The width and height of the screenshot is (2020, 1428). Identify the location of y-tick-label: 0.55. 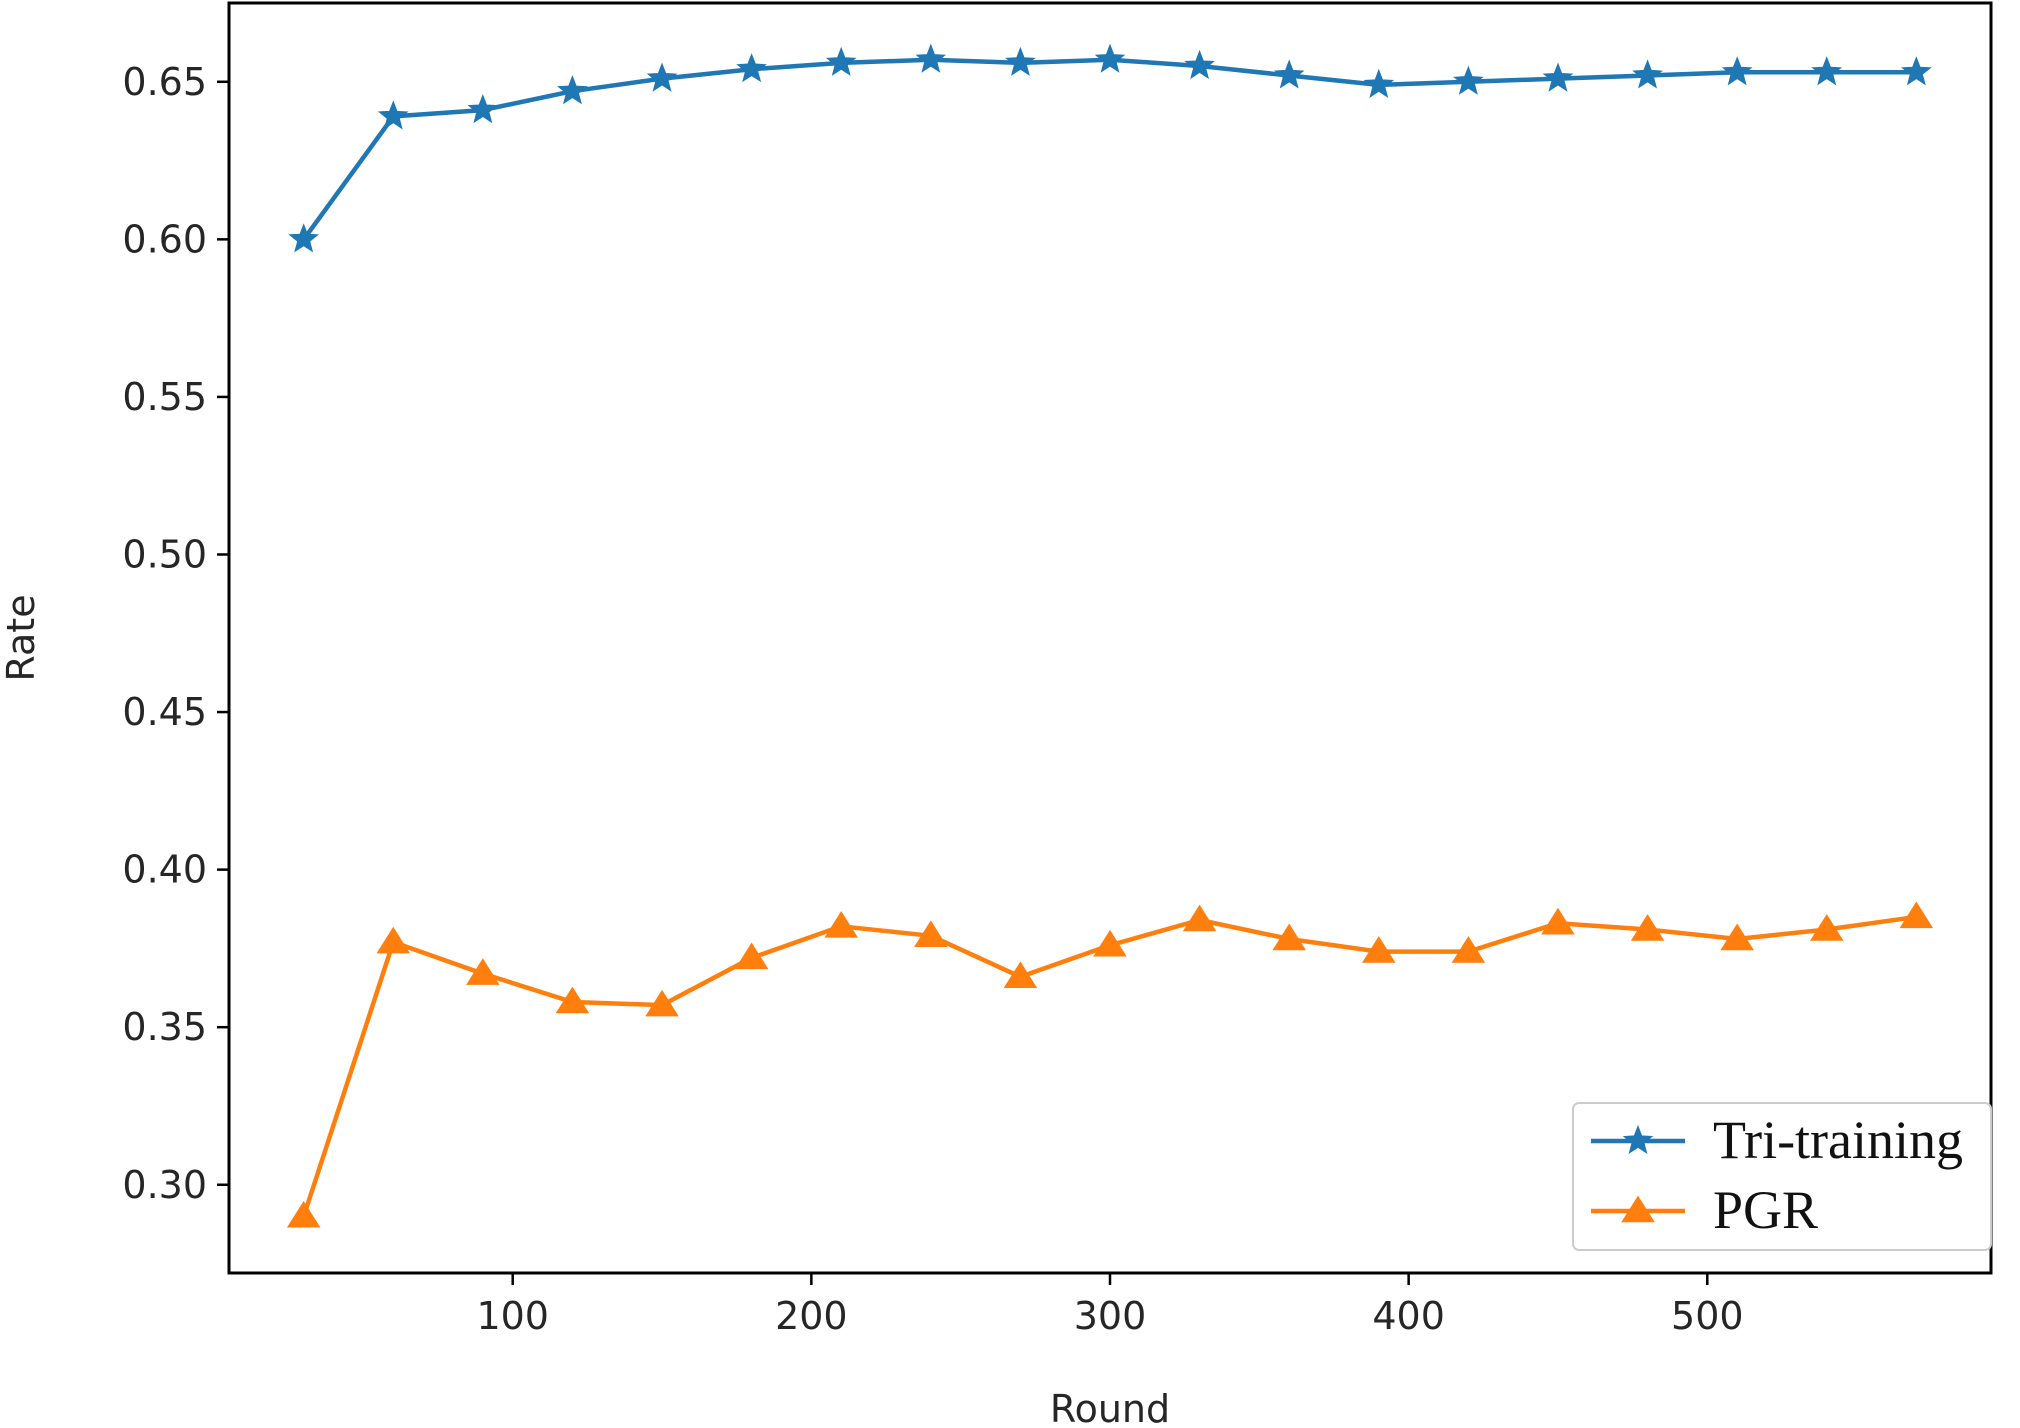
(164, 397).